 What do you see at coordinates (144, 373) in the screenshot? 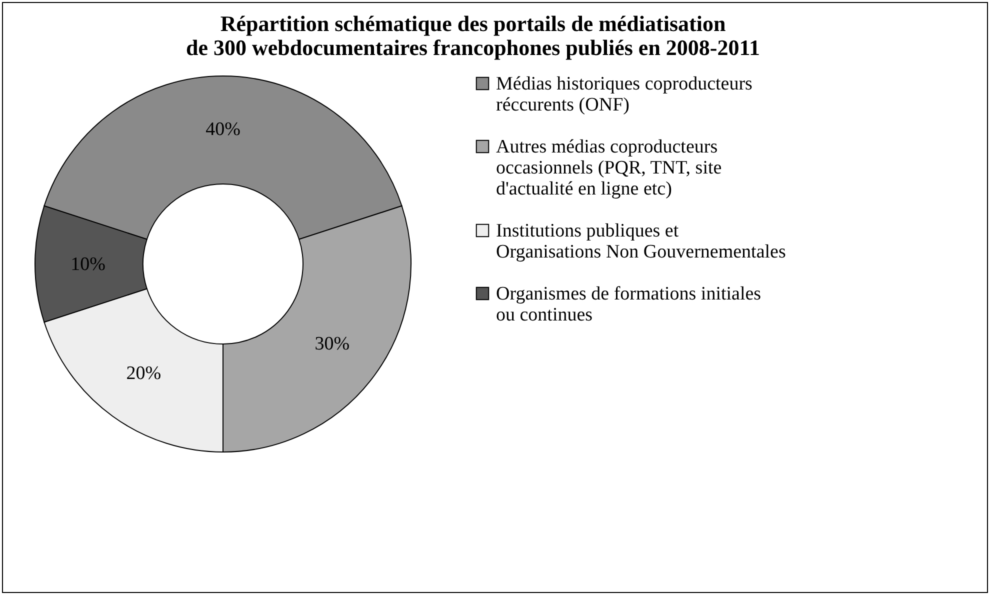
I see `data-label: 20%` at bounding box center [144, 373].